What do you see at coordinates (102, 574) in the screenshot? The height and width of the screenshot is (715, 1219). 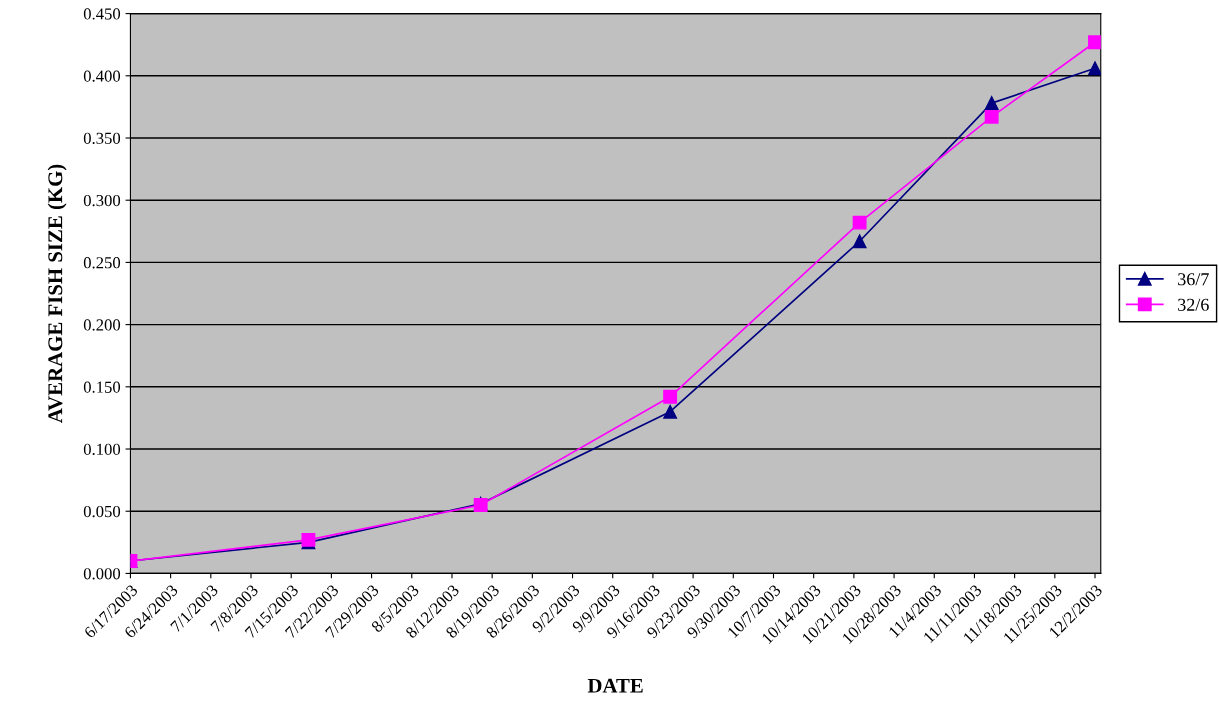 I see `y-tick-label: 0.000` at bounding box center [102, 574].